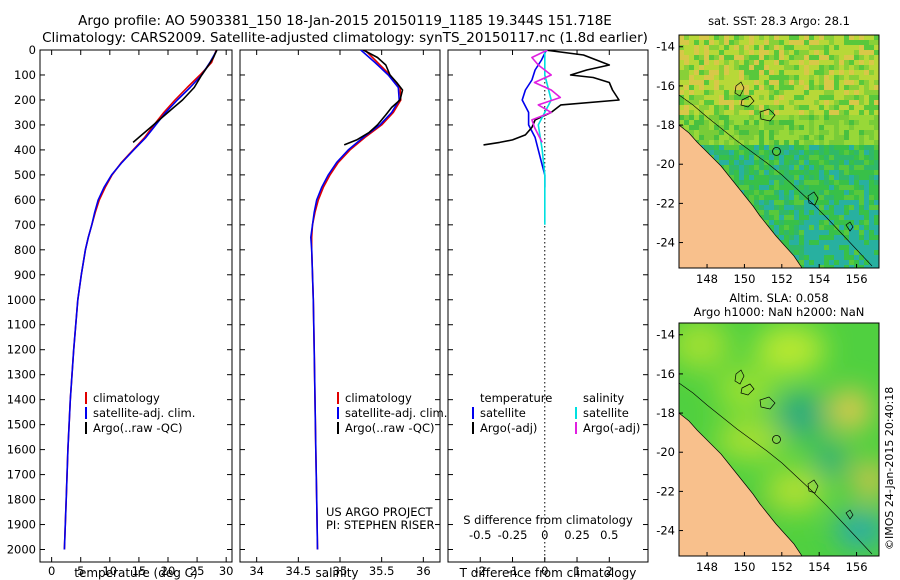 The image size is (900, 580). Describe the element at coordinates (336, 573) in the screenshot. I see `salinity-xlabel: salinity` at that location.